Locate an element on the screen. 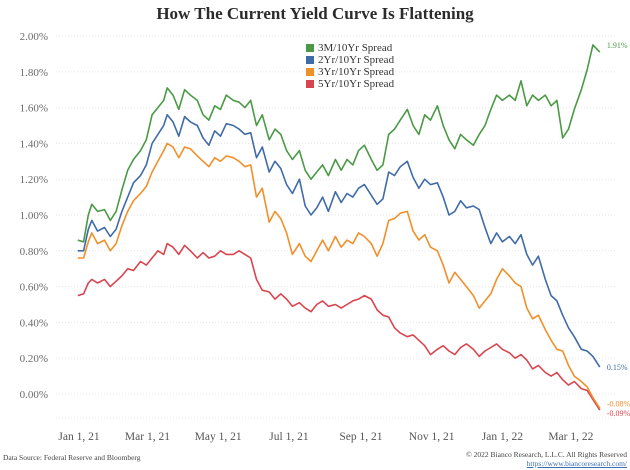  y-tick-label: 0.60% is located at coordinates (34, 288).